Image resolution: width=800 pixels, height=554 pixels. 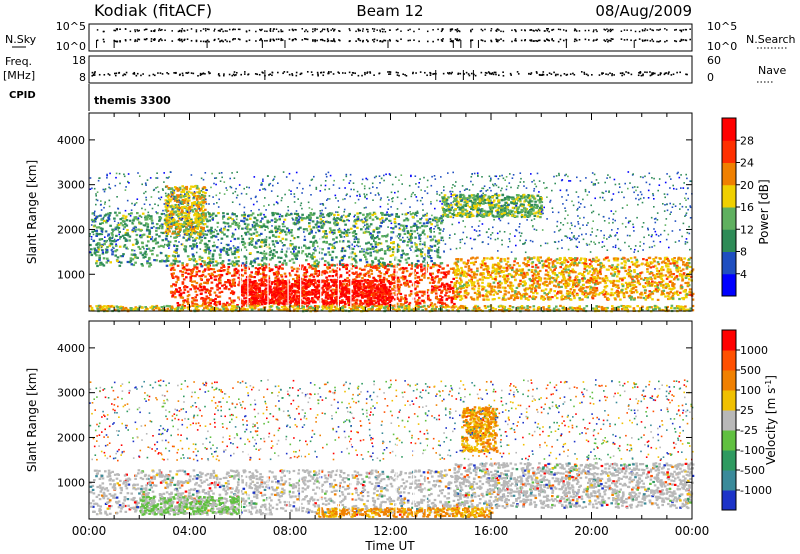 What do you see at coordinates (714, 60) in the screenshot?
I see `nave-tick-top: 60` at bounding box center [714, 60].